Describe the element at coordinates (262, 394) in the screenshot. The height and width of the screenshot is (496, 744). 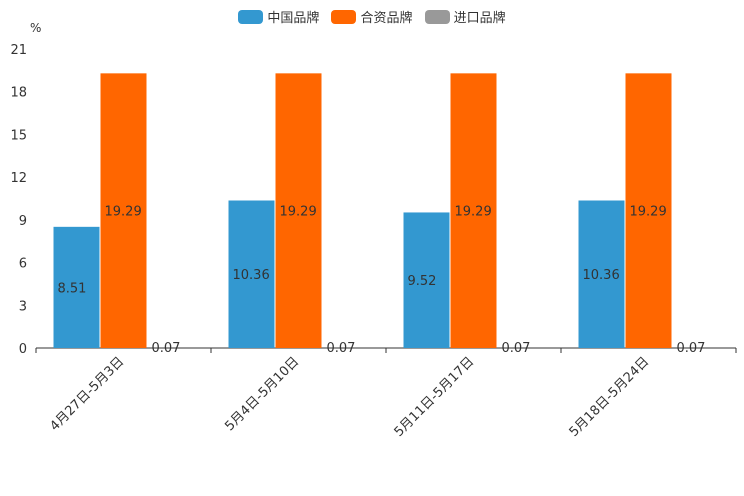
I see `x-category-label-1: 5月4日-5月10日` at that location.